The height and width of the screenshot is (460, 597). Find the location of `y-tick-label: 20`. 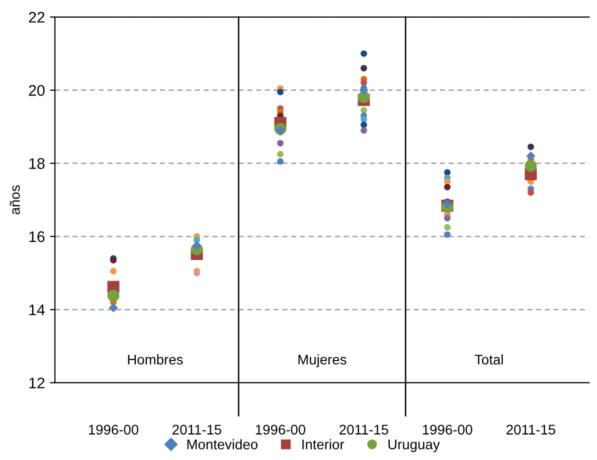

y-tick-label: 20 is located at coordinates (36, 90).